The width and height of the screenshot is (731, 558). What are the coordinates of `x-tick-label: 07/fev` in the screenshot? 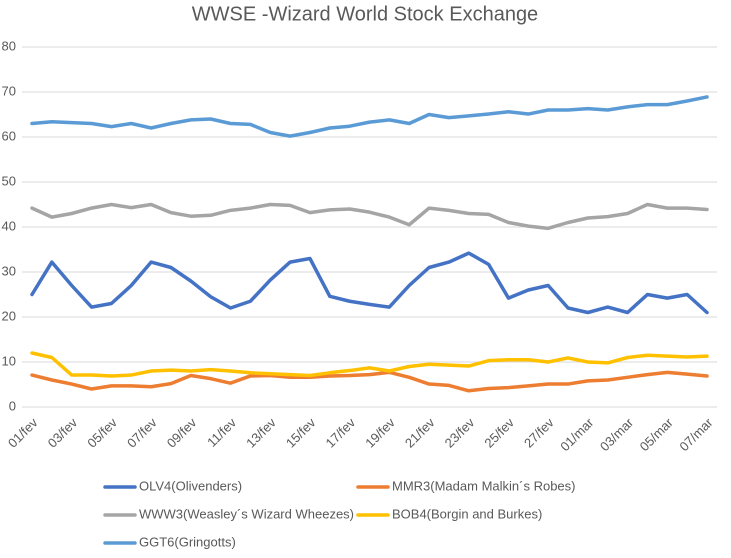 It's located at (142, 433).